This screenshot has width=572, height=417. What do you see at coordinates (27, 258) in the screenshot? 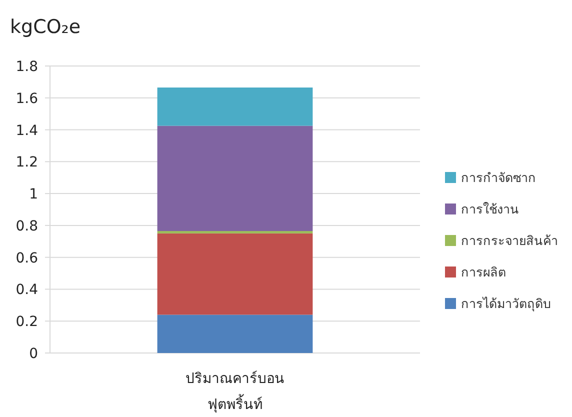
I see `y-tick-label: 0.6` at bounding box center [27, 258].